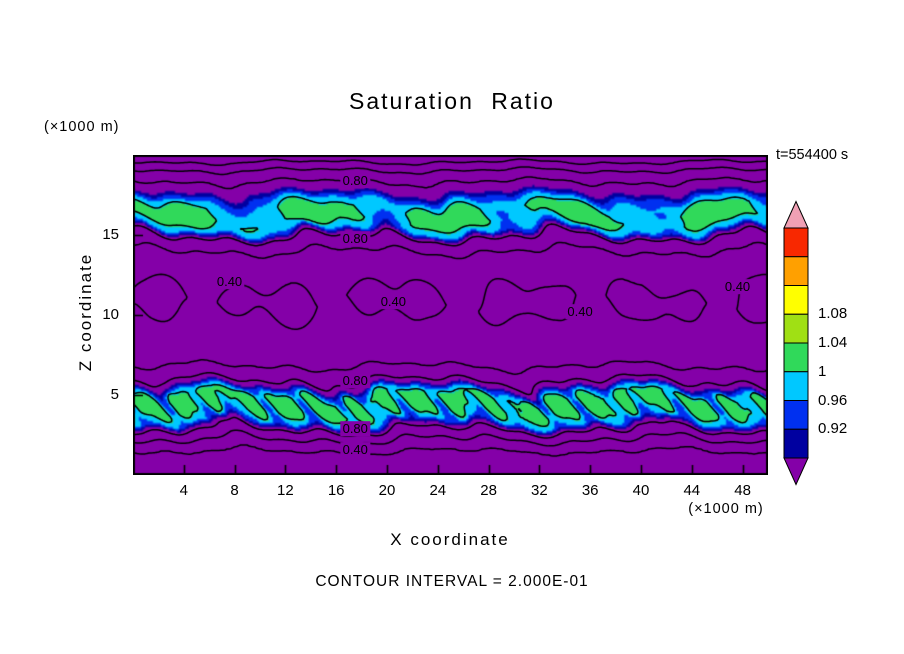 This screenshot has width=904, height=654. Describe the element at coordinates (796, 471) in the screenshot. I see `colorbar-under-range-arrow` at that location.